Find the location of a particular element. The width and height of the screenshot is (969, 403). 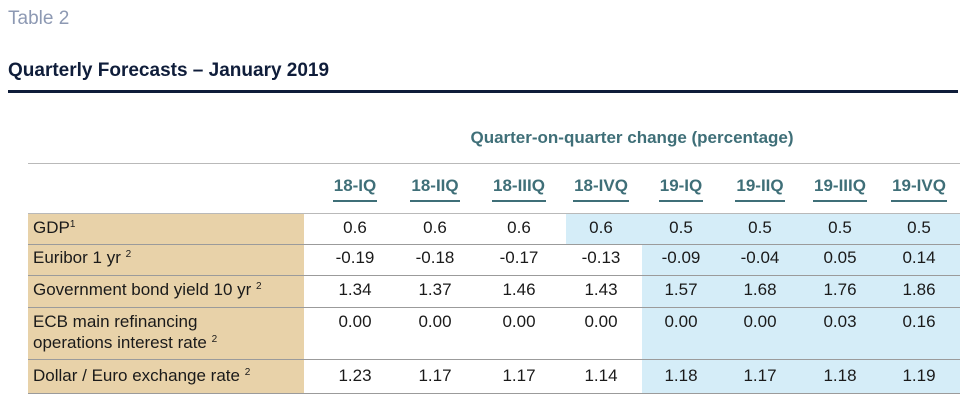

table-cell: 1.86 is located at coordinates (919, 289).